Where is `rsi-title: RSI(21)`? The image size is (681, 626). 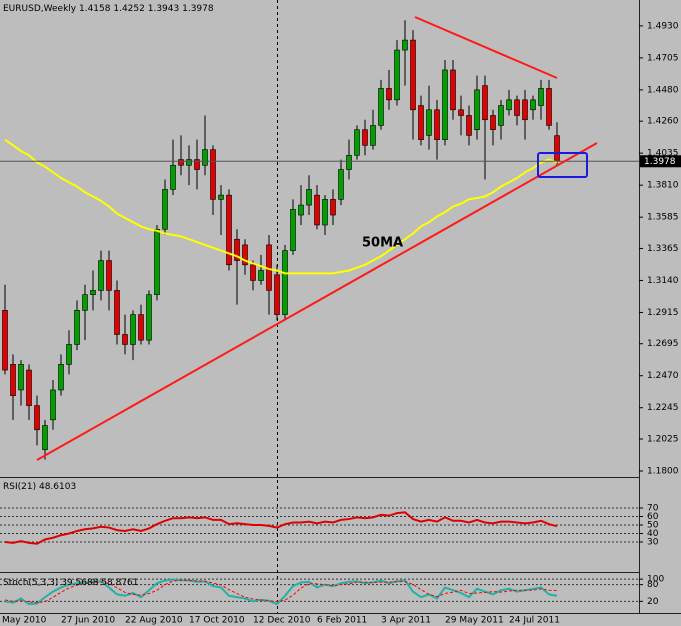
rsi-title: RSI(21) is located at coordinates (19, 487).